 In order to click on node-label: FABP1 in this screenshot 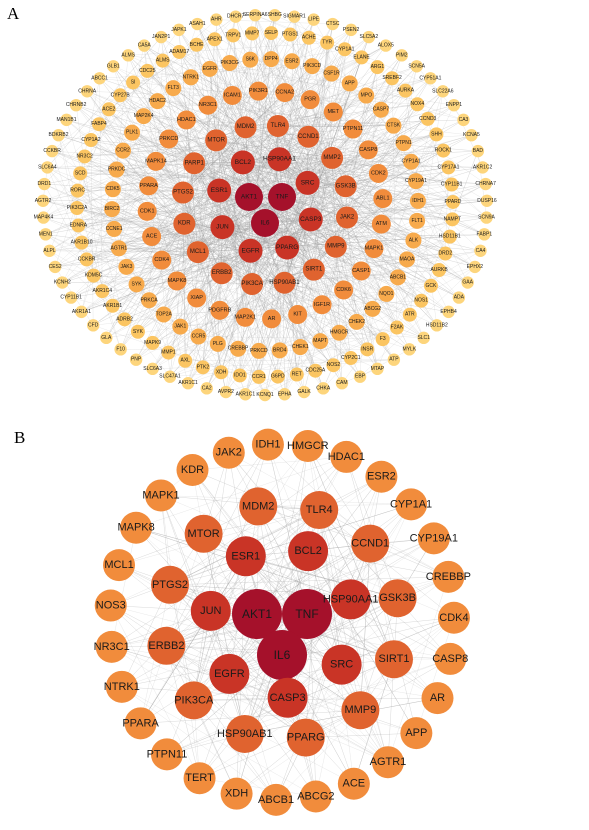, I will do `click(485, 234)`.